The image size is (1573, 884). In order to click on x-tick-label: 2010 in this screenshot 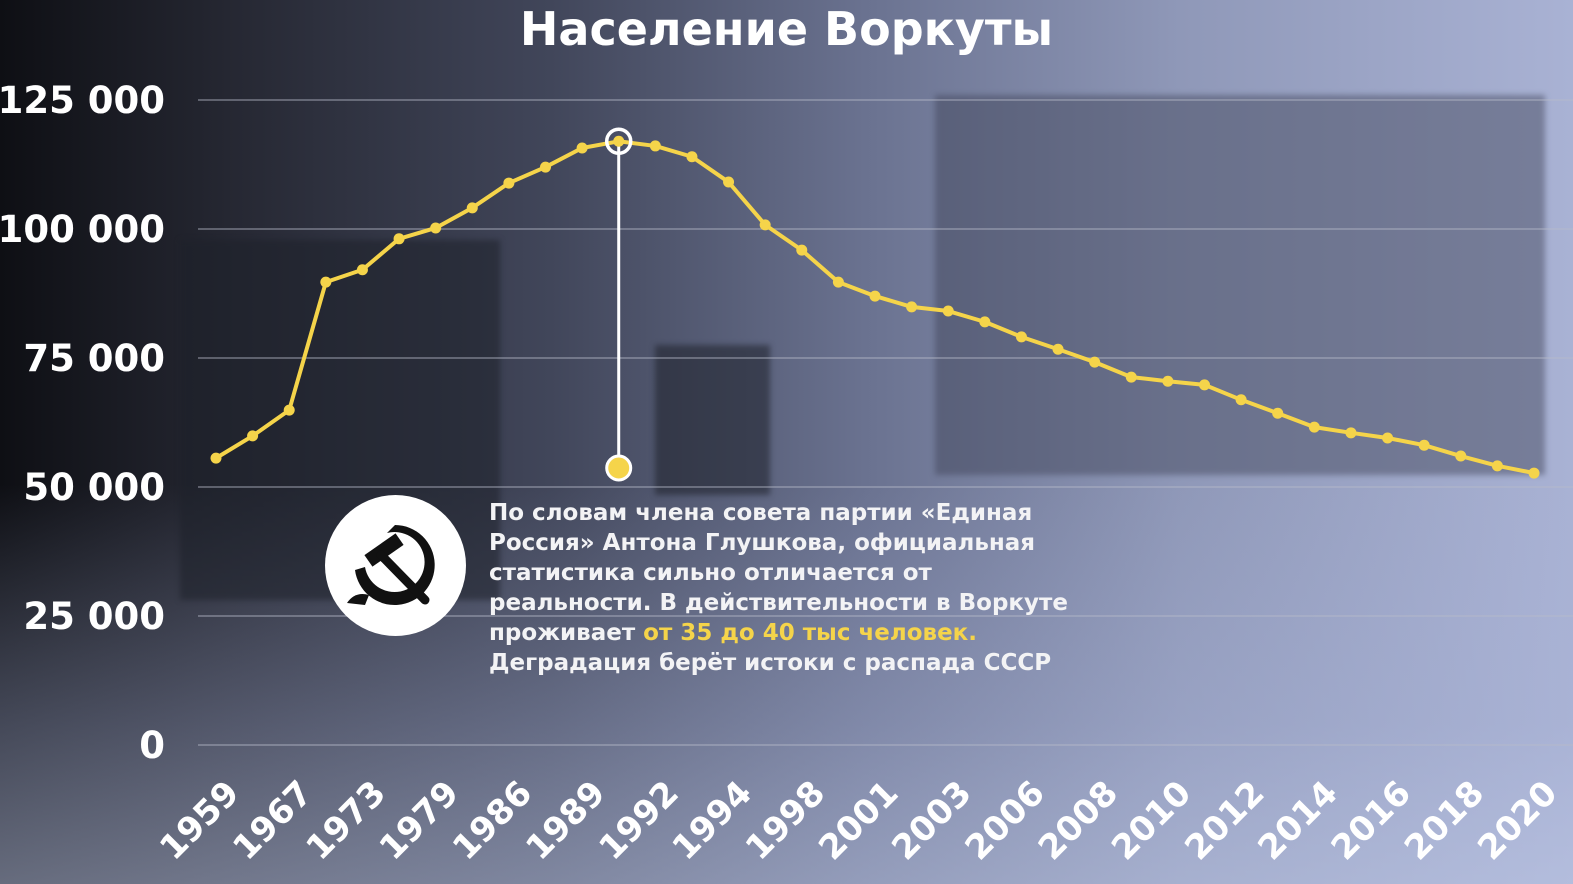, I will do `click(1151, 820)`.